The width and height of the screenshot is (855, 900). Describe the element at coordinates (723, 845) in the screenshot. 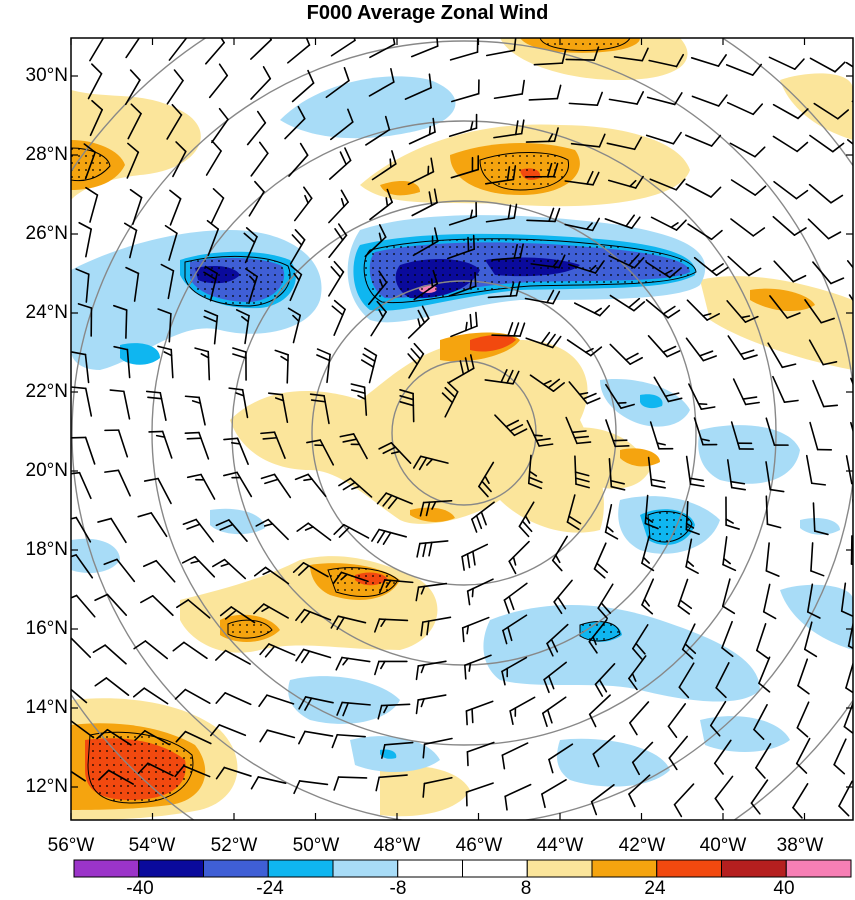

I see `lon-label: 40°W` at that location.